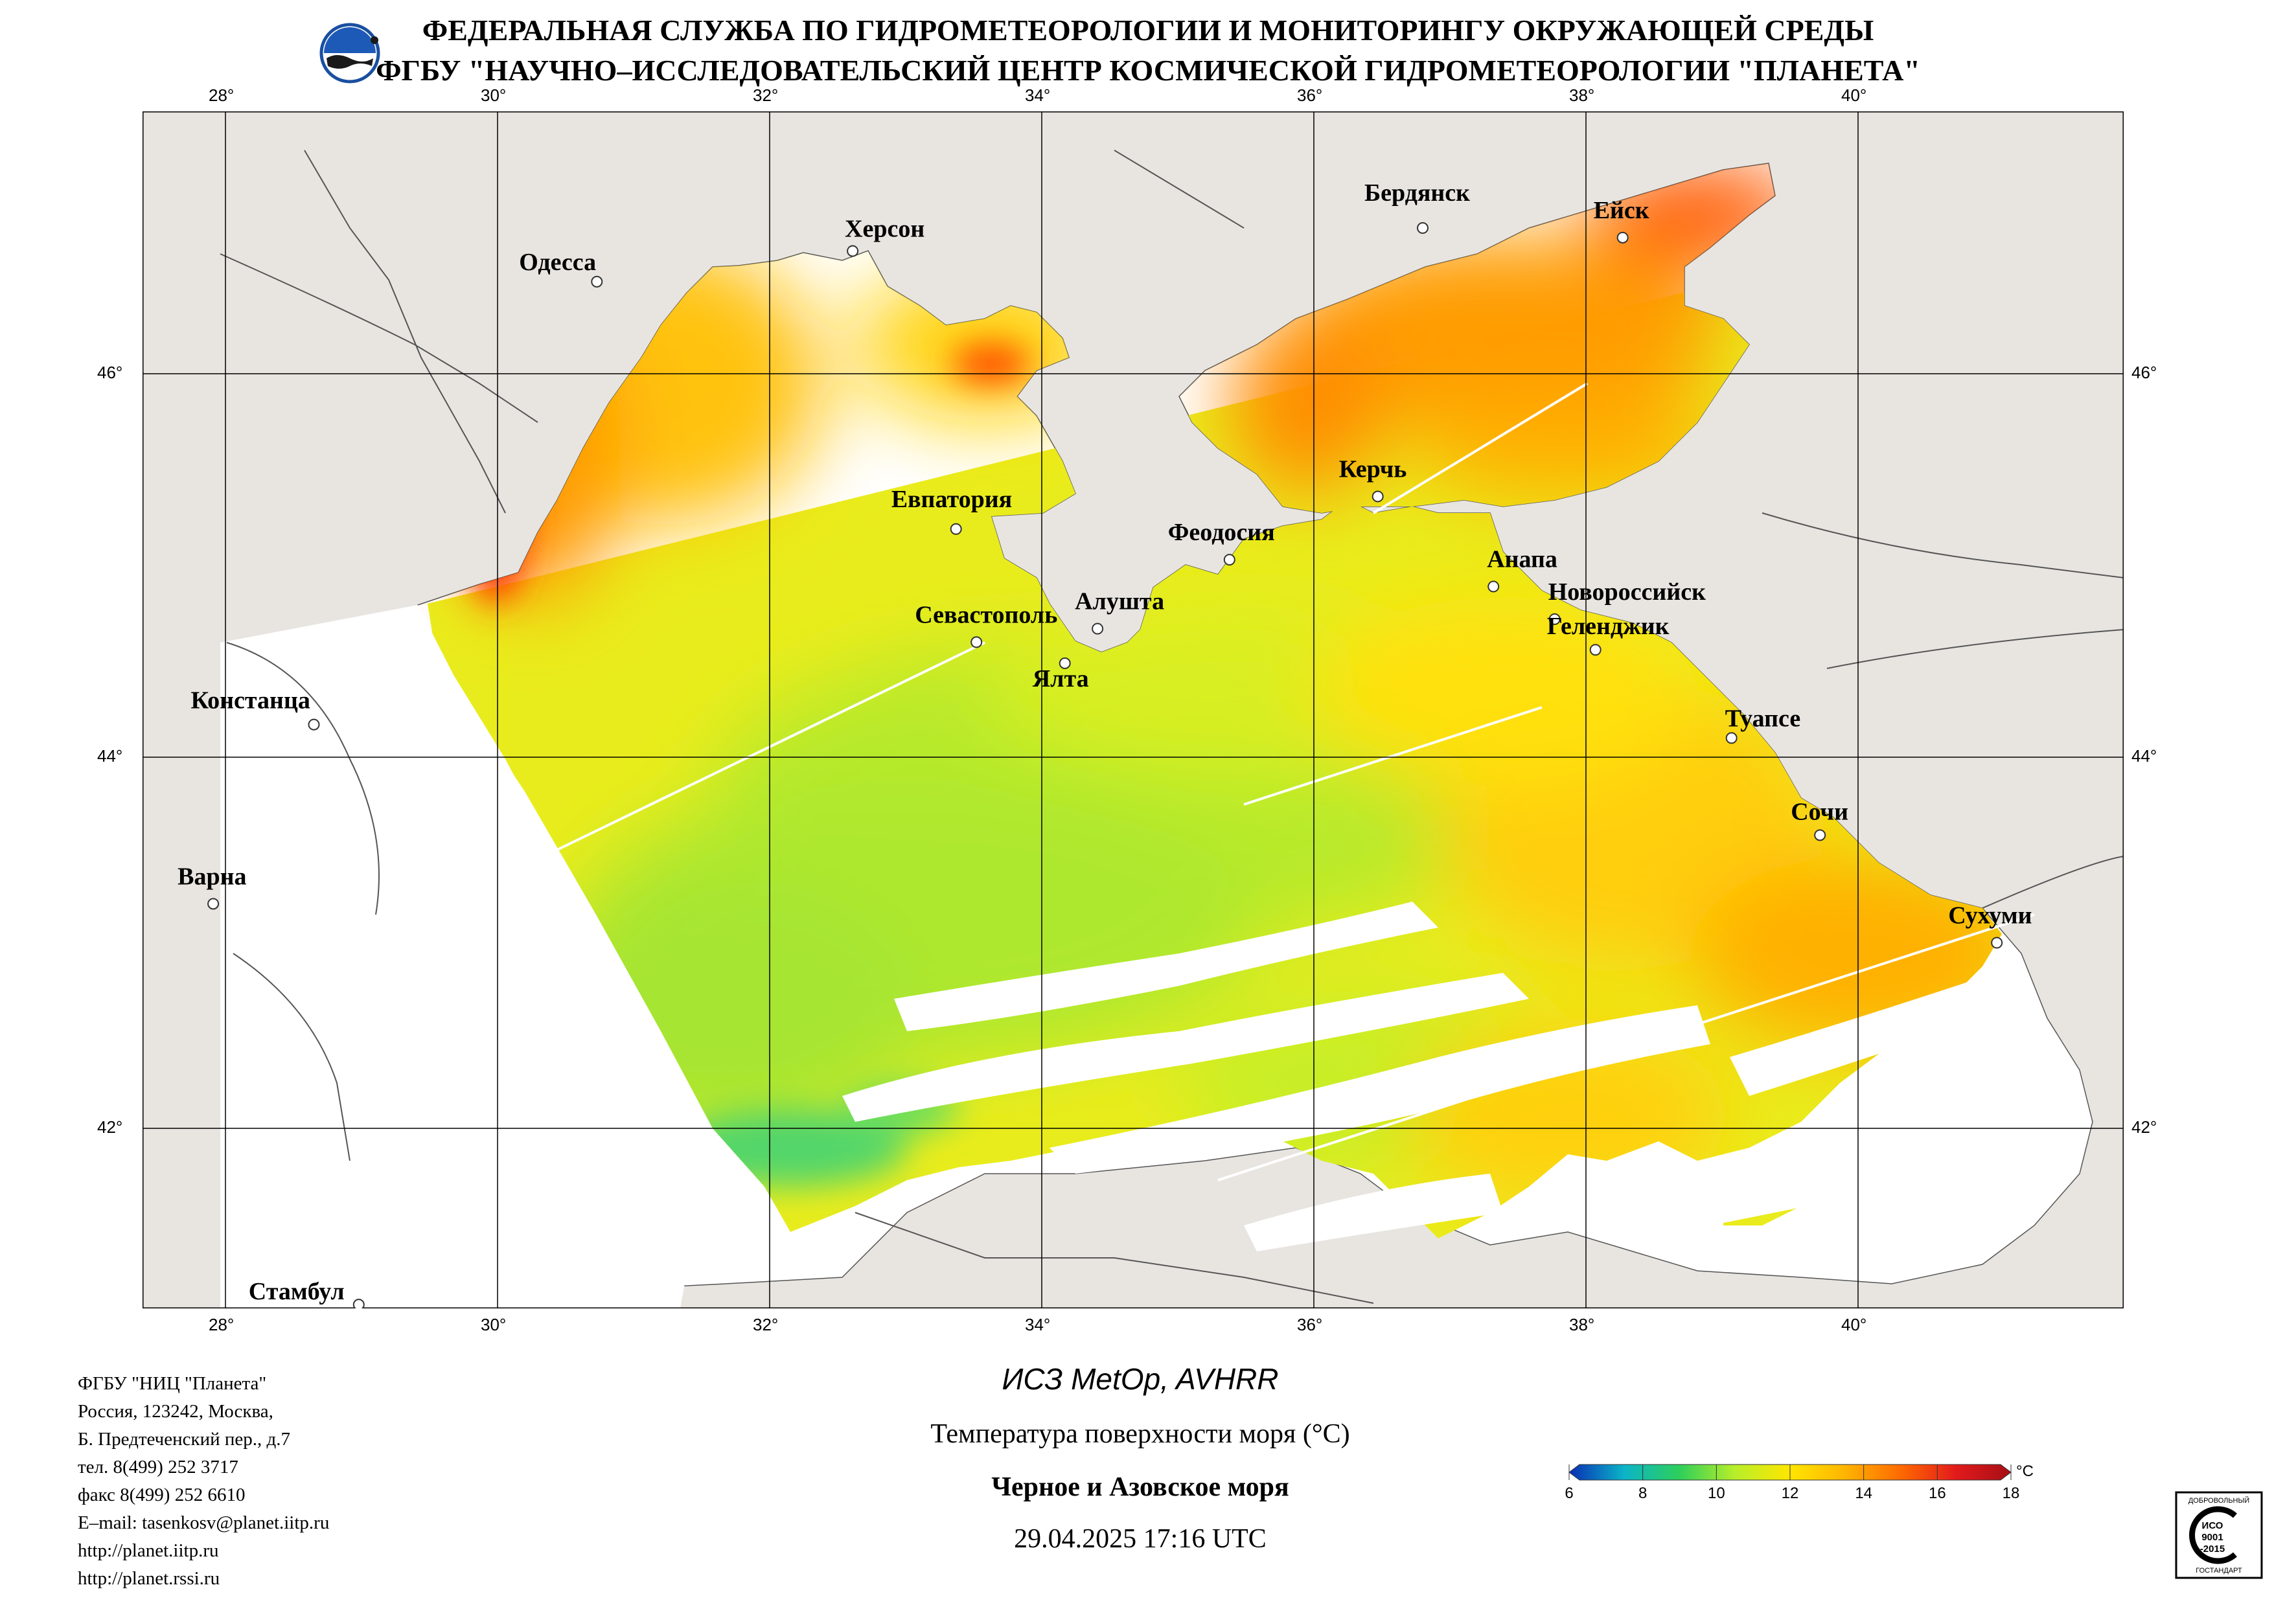 This screenshot has height=1607, width=2296. Describe the element at coordinates (173, 1383) in the screenshot. I see `org-line: ФГБУ "НИЦ "Планета"` at that location.